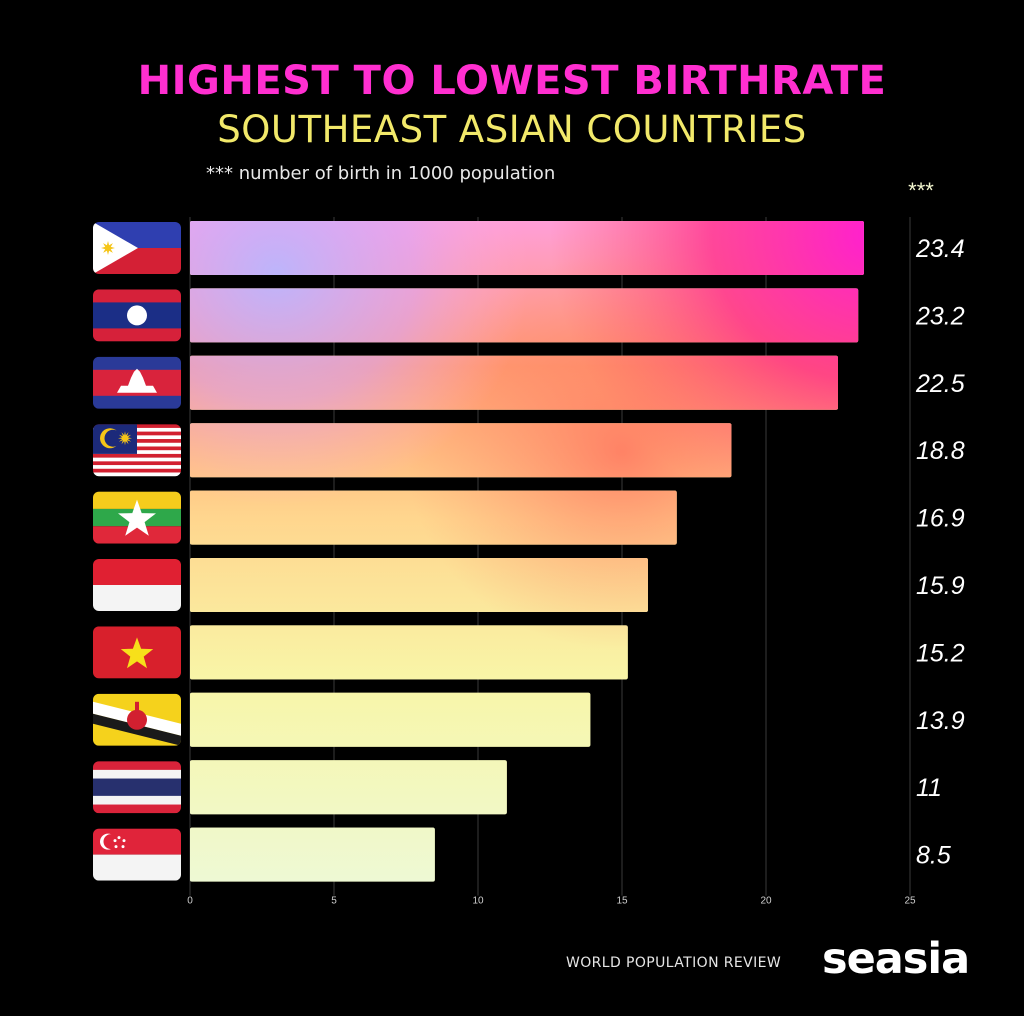 The width and height of the screenshot is (1024, 1016). What do you see at coordinates (137, 315) in the screenshot?
I see `laos-flag-icon` at bounding box center [137, 315].